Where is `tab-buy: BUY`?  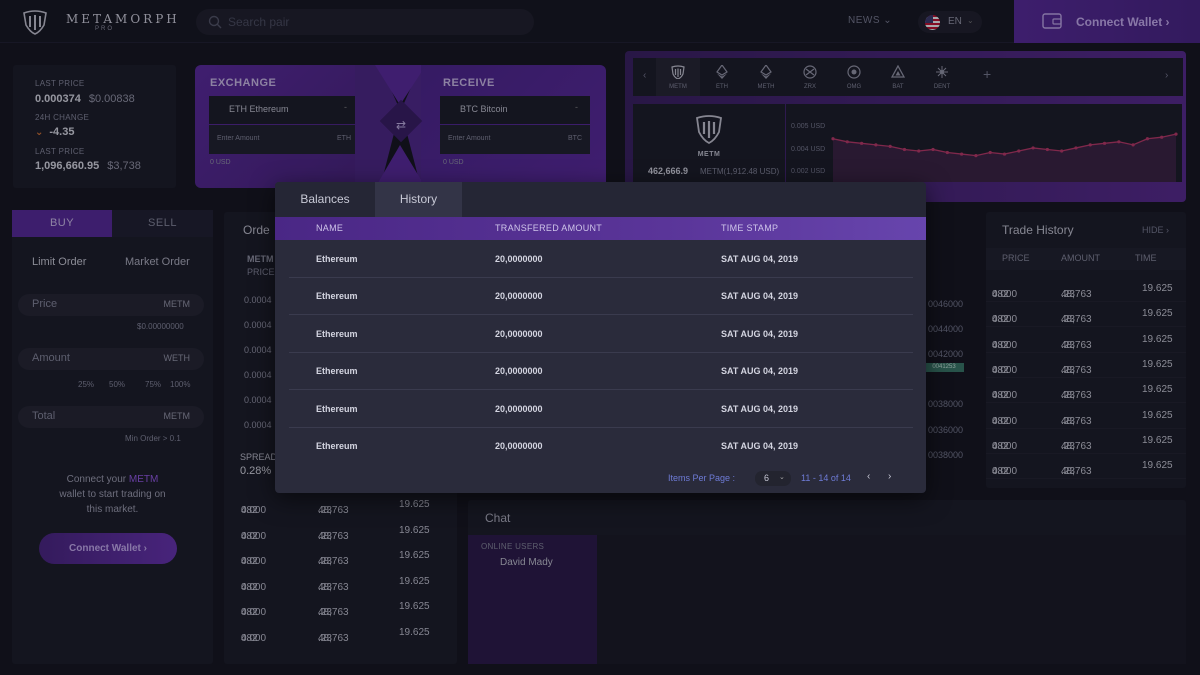
tab-buy: BUY is located at coordinates (62, 223).